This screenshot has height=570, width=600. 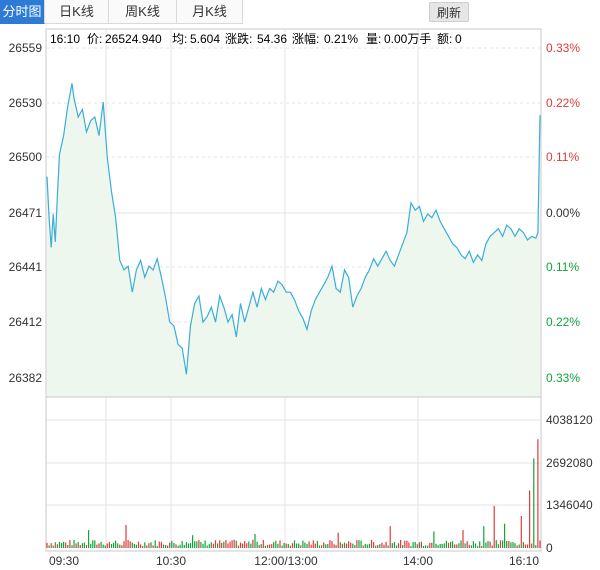 I want to click on tab-weekly-k: 周K线, so click(x=143, y=12).